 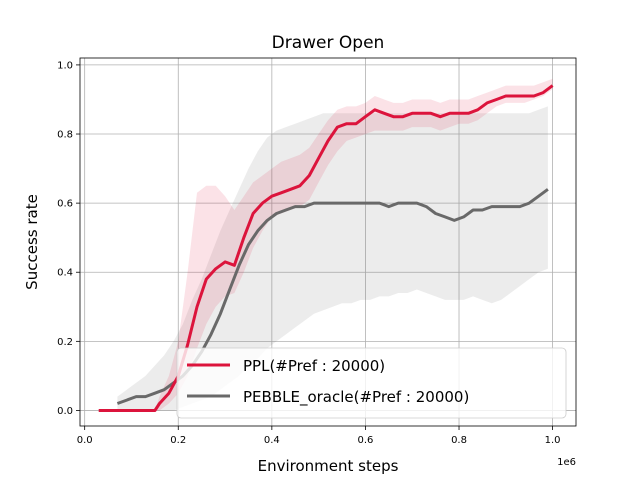 What do you see at coordinates (65, 204) in the screenshot?
I see `y-tick-label: 0.6` at bounding box center [65, 204].